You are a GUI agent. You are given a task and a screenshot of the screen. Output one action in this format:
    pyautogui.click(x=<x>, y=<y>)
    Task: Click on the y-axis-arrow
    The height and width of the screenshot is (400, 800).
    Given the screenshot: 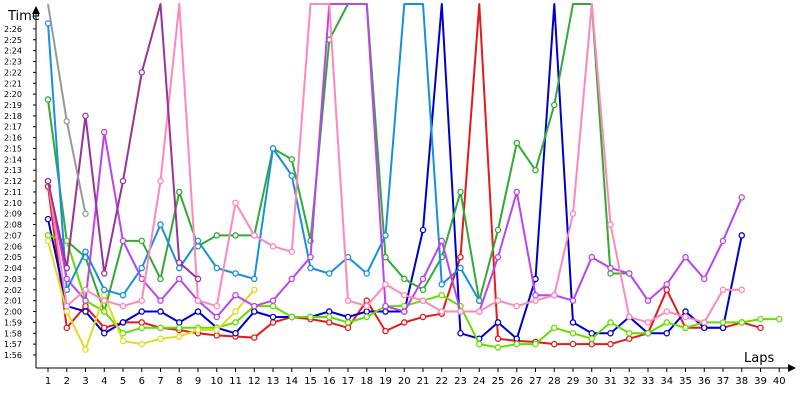 What is the action you would take?
    pyautogui.click(x=36, y=10)
    